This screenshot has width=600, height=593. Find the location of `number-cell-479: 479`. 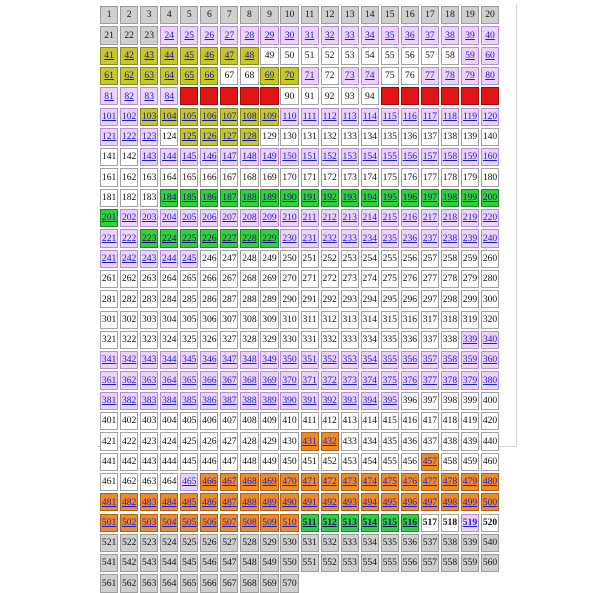

number-cell-479: 479 is located at coordinates (470, 482).